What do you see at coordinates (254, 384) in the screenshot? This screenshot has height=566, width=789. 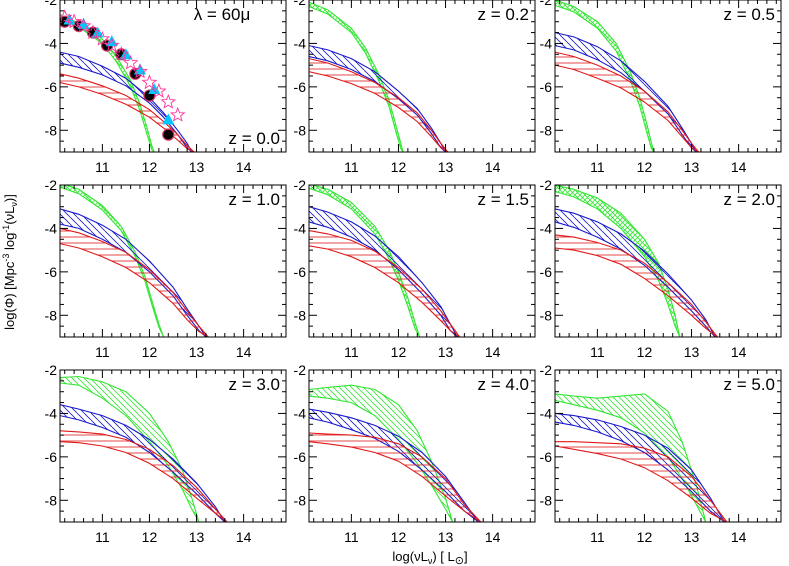 I see `redshift-label: z = 3.0` at bounding box center [254, 384].